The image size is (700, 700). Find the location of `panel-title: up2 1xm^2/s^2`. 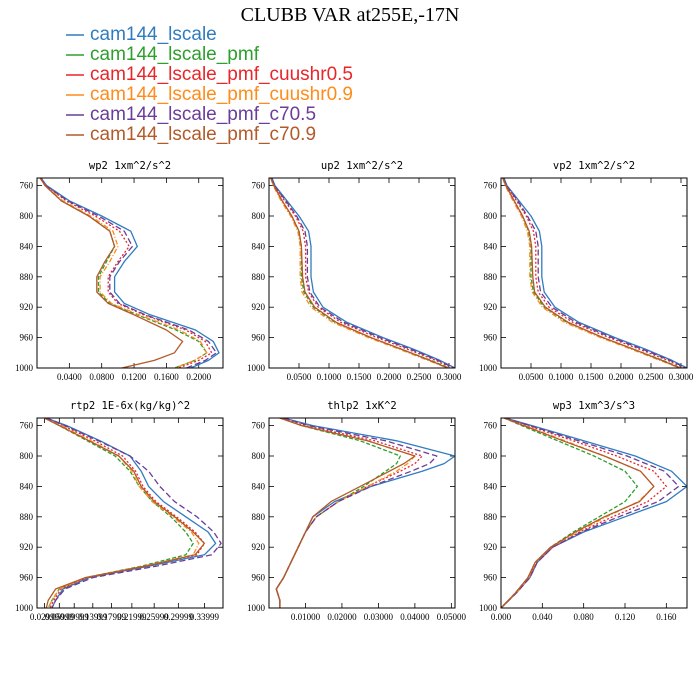

panel-title: up2 1xm^2/s^2 is located at coordinates (362, 166).